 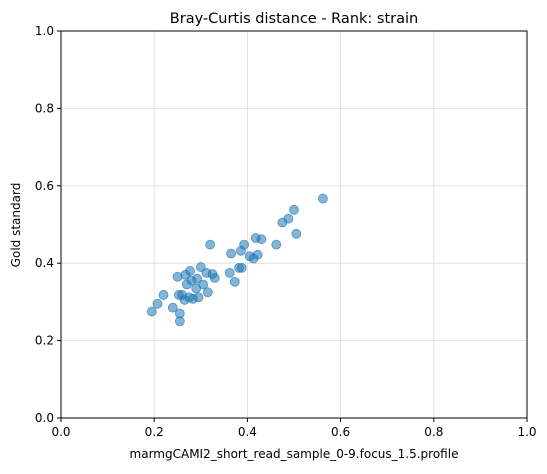 What do you see at coordinates (44, 418) in the screenshot?
I see `y-tick-label: 0.0` at bounding box center [44, 418].